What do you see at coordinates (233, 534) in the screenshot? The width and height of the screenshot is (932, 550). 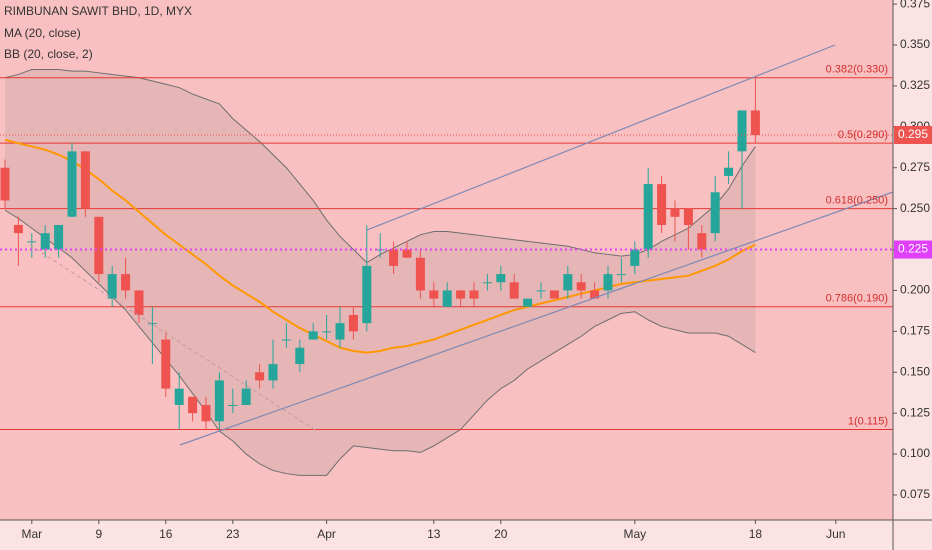 I see `x-tick-label: 23` at bounding box center [233, 534].